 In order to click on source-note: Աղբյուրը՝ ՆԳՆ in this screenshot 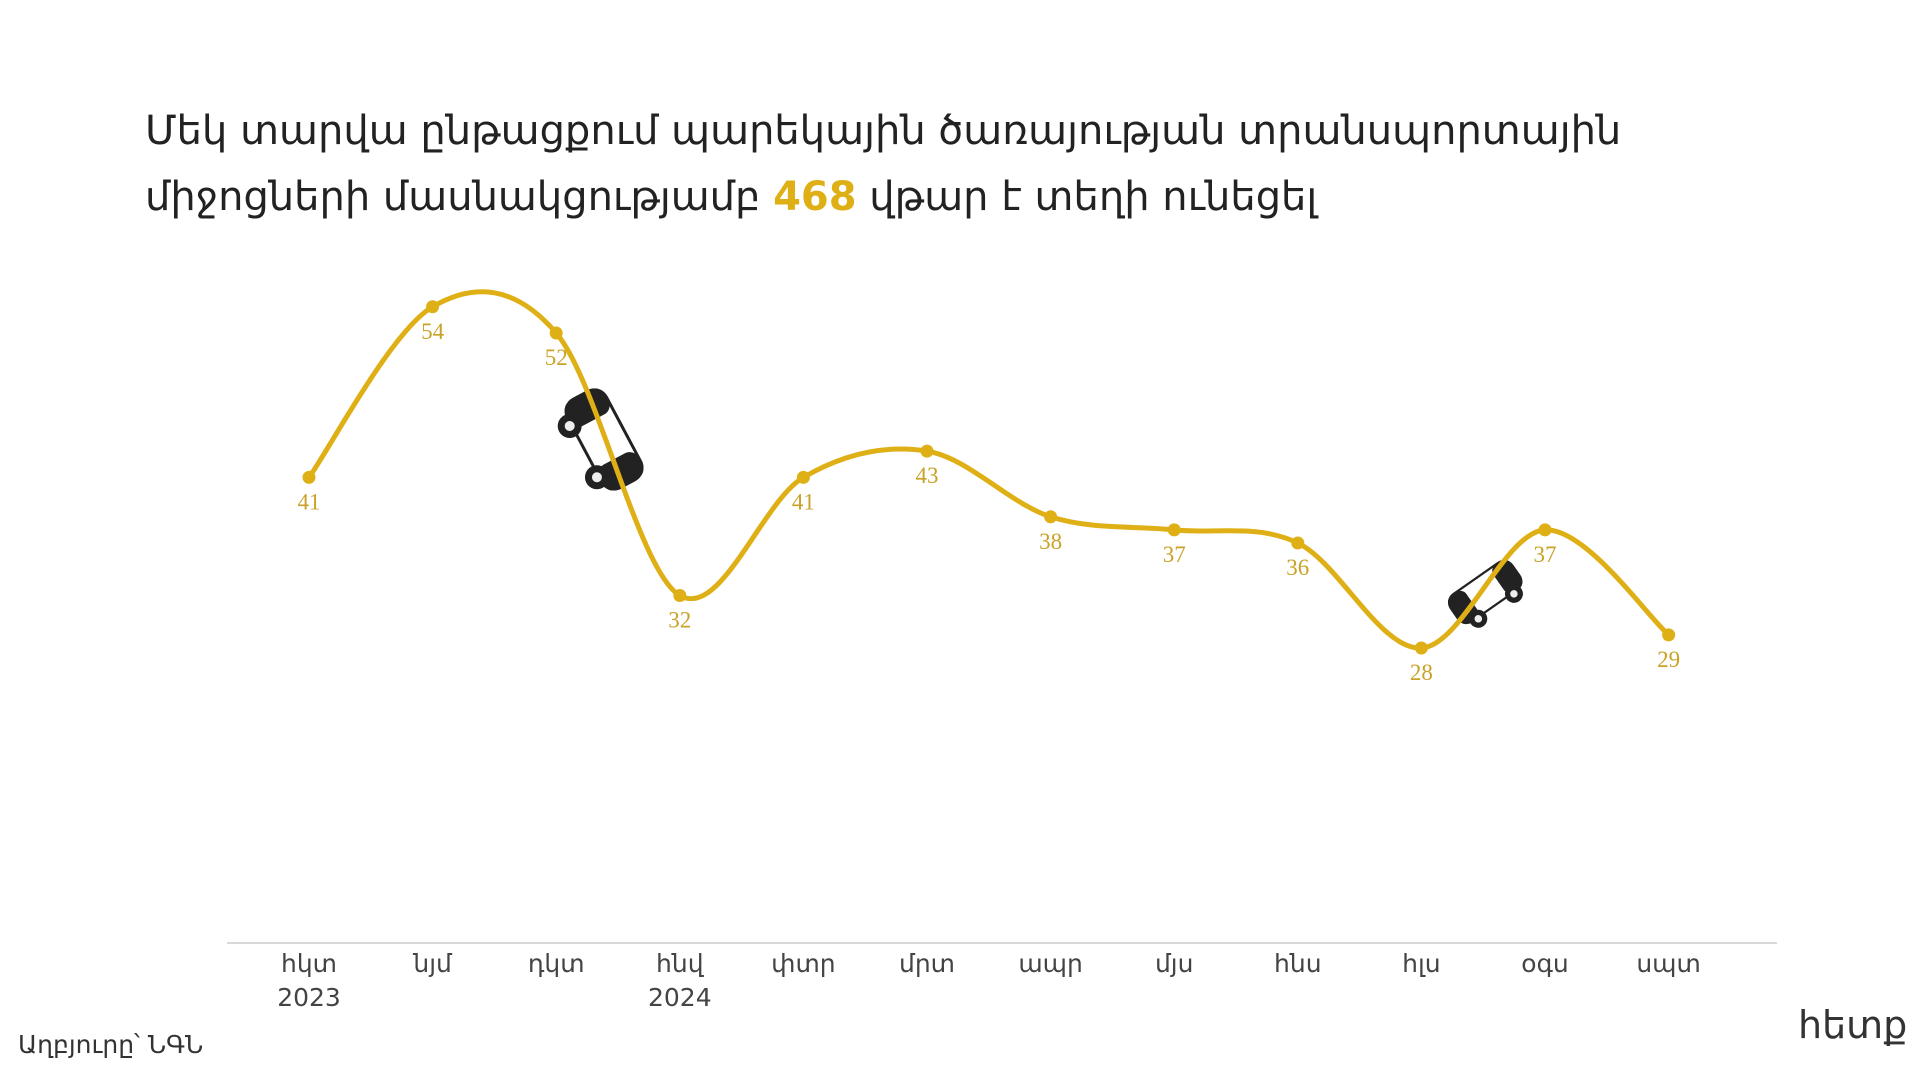, I will do `click(111, 1044)`.